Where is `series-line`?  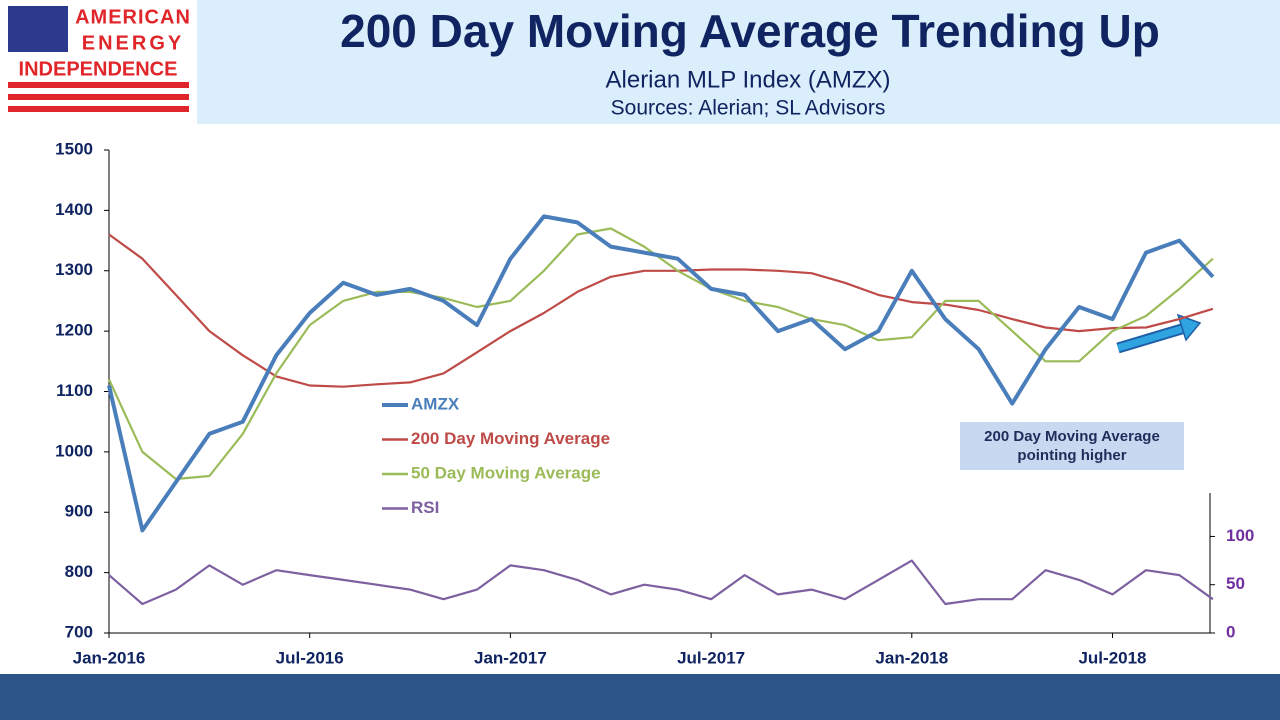
series-line is located at coordinates (661, 582).